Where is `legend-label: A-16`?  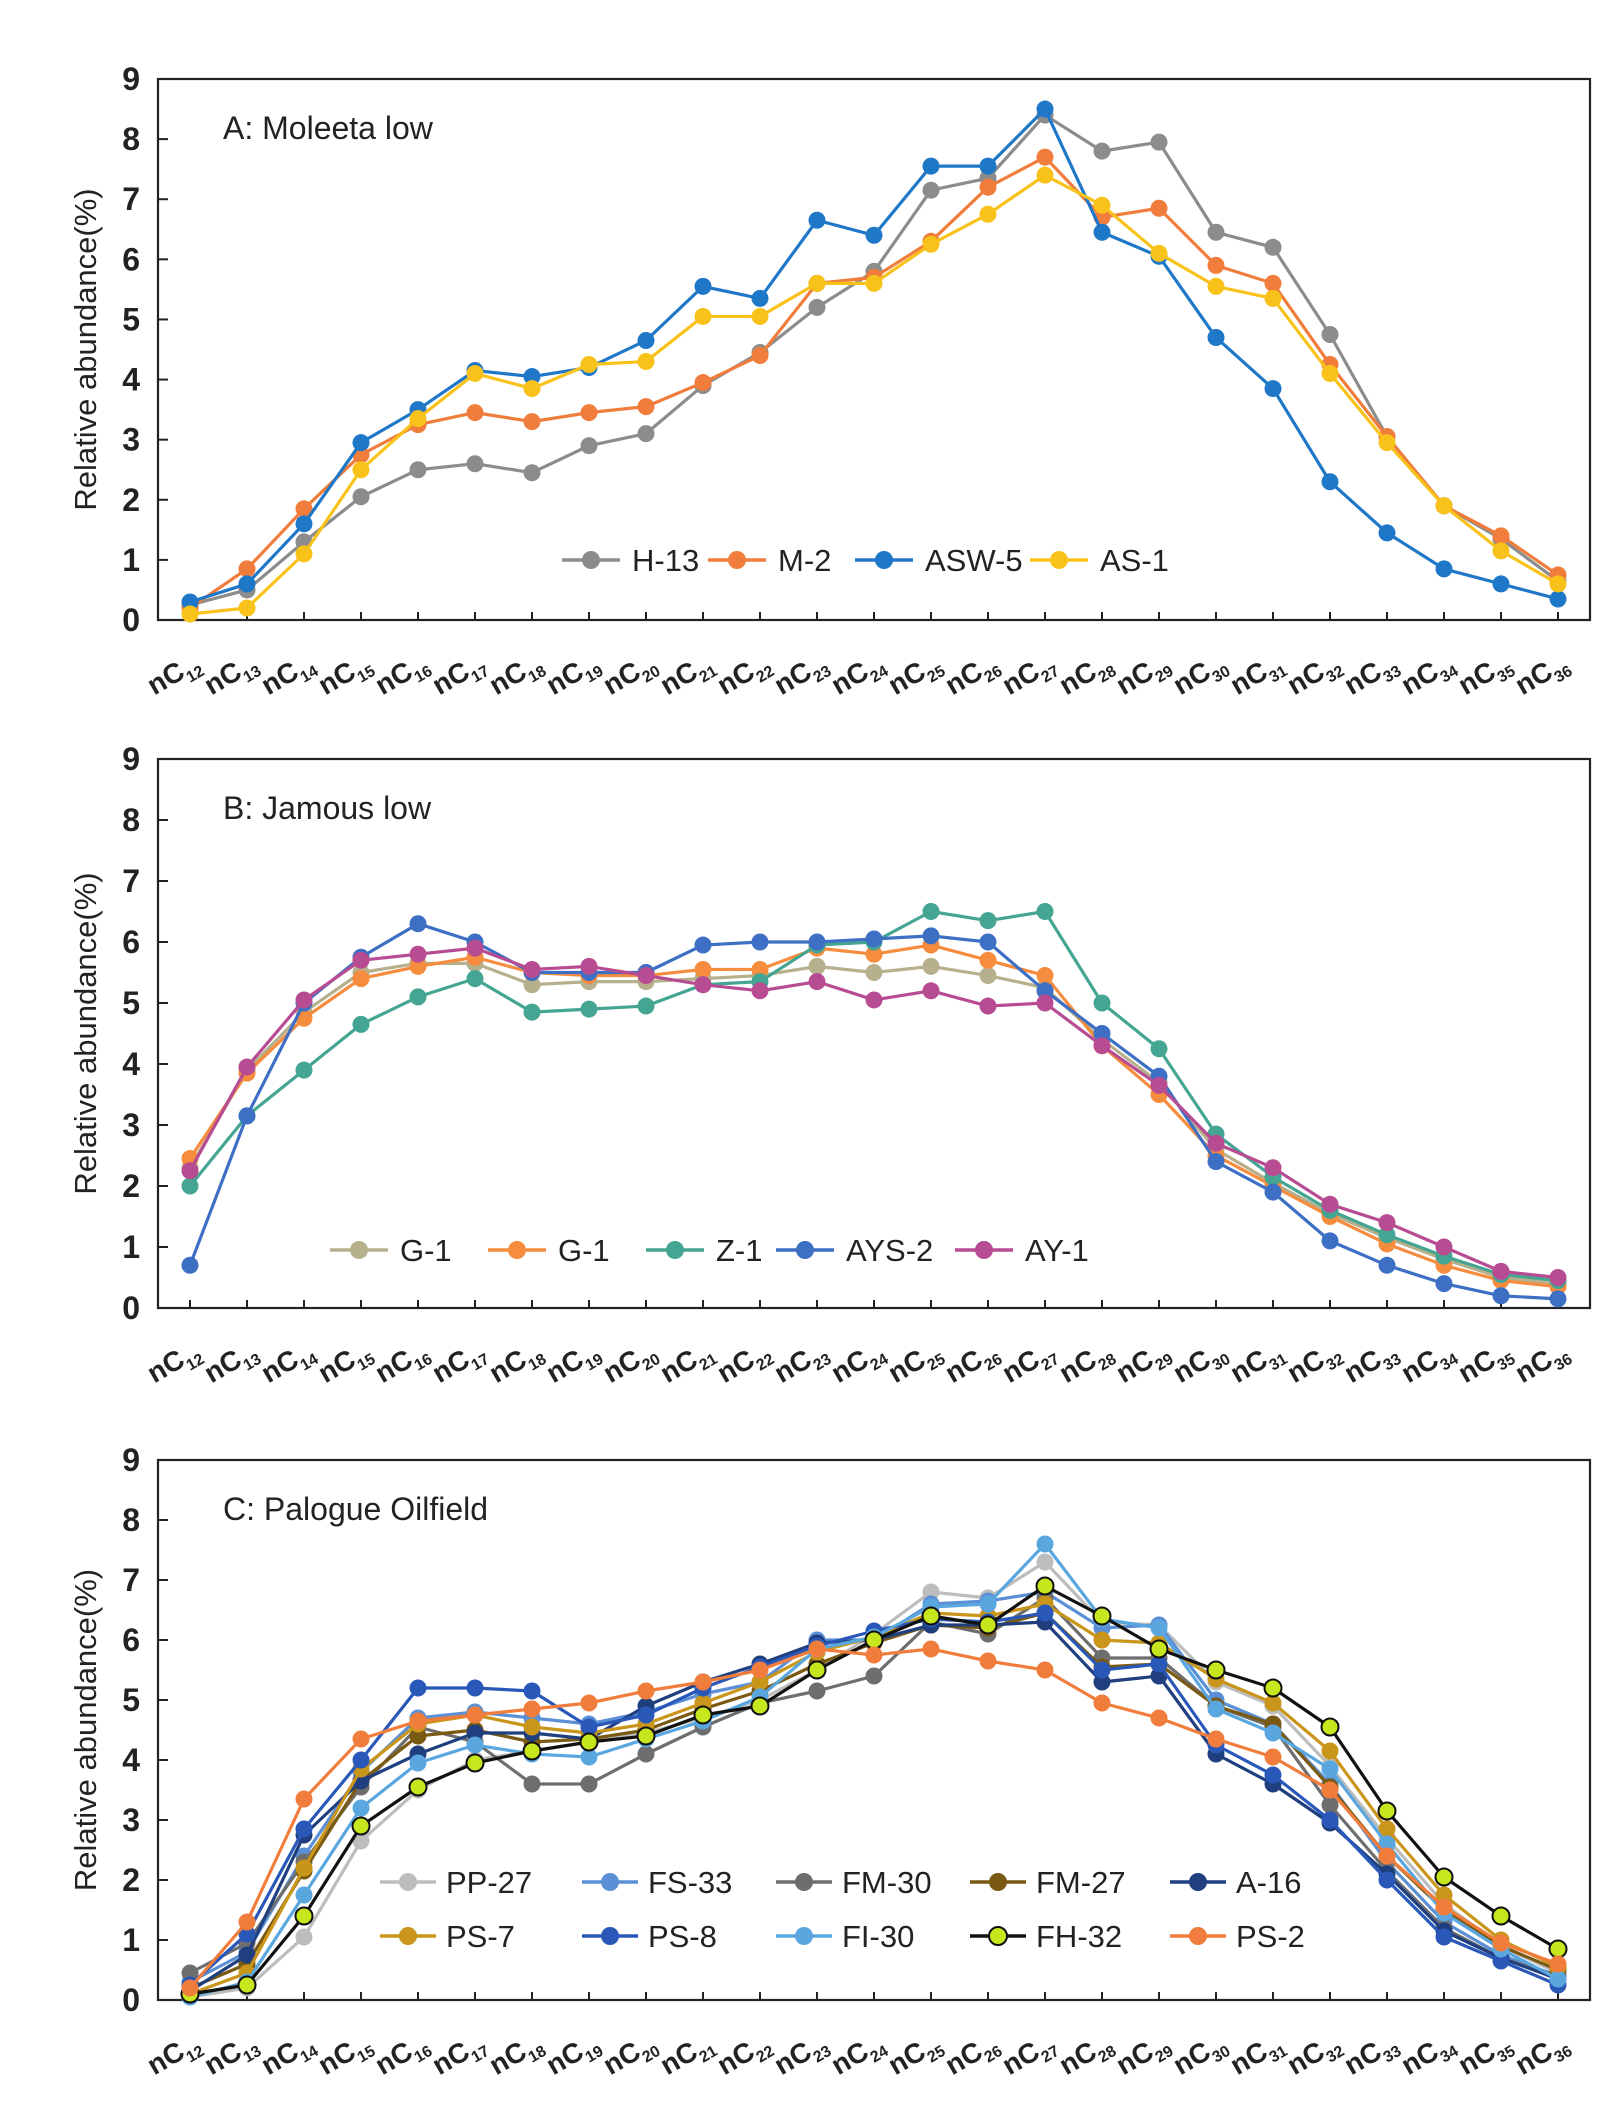 legend-label: A-16 is located at coordinates (1268, 1882).